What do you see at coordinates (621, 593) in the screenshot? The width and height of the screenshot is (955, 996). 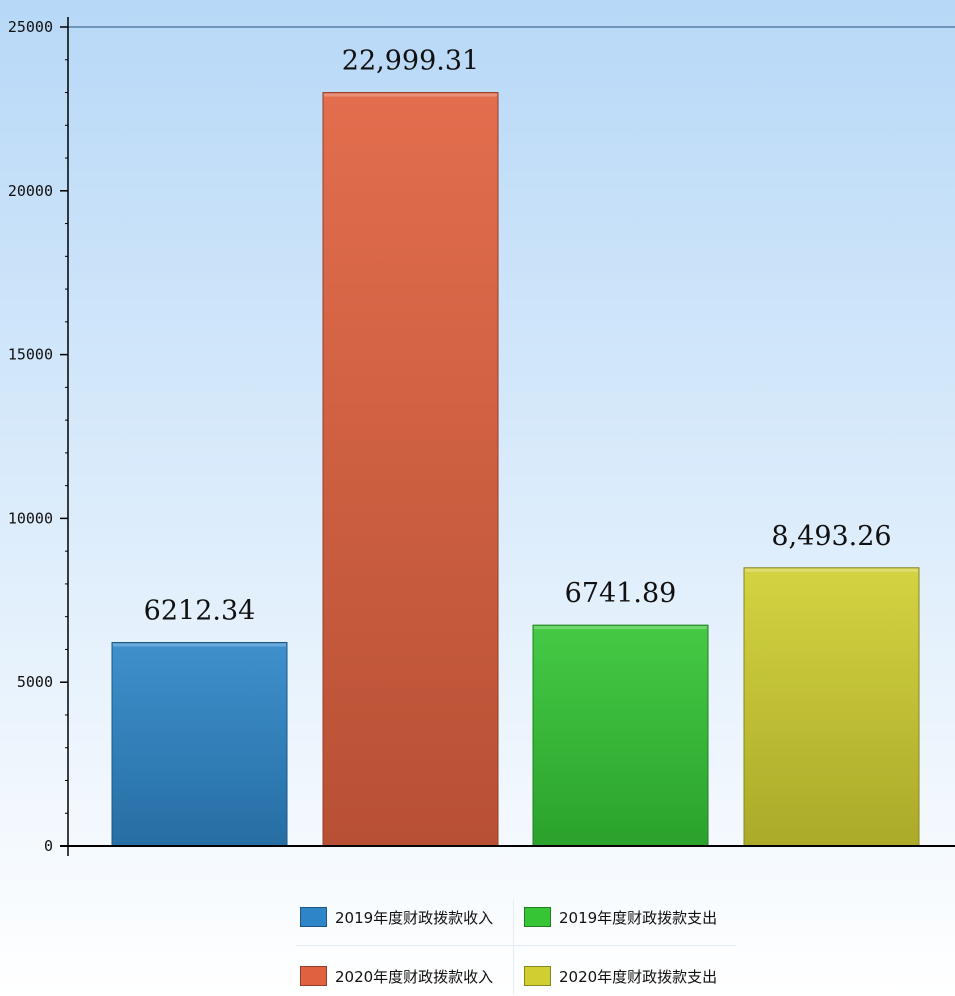 I see `data-label-2: 6741.89` at bounding box center [621, 593].